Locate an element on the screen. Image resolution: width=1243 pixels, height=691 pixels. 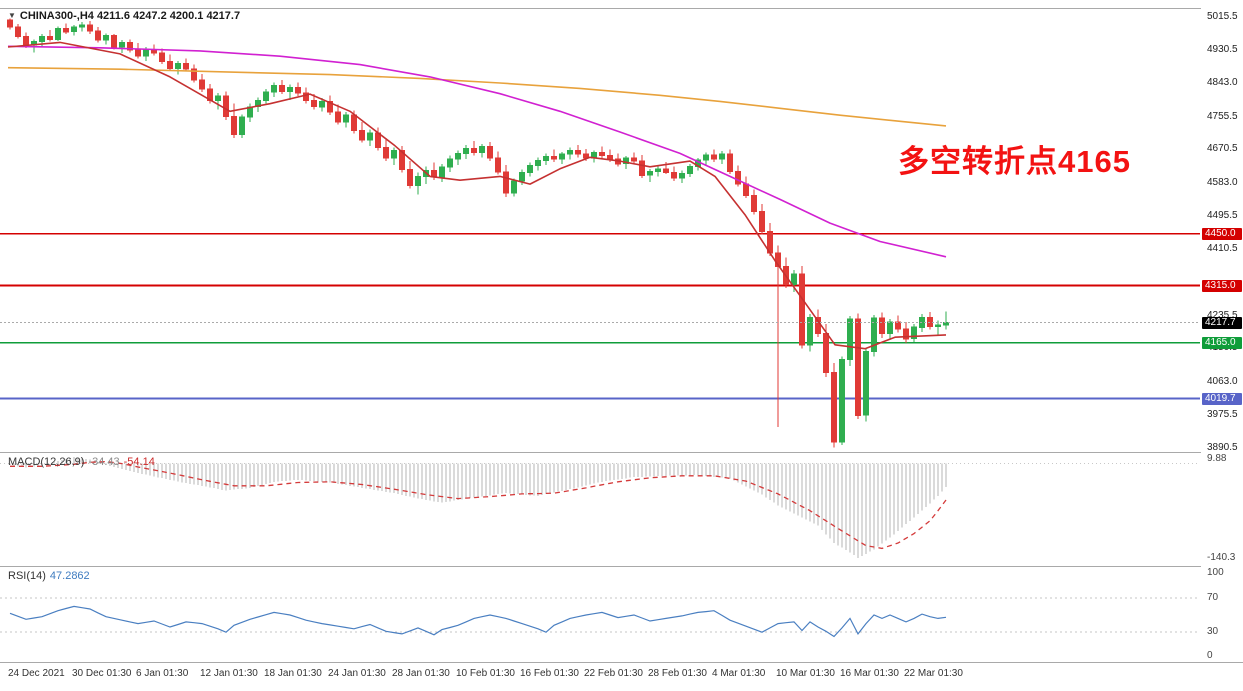
time-axis-label: 4 Mar 01:30 is located at coordinates (739, 673).